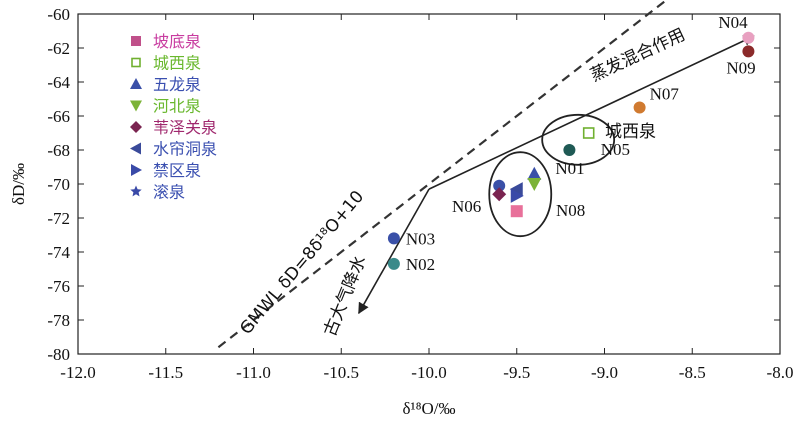  Describe the element at coordinates (58, 82) in the screenshot. I see `y-tick-label: -64` at that location.